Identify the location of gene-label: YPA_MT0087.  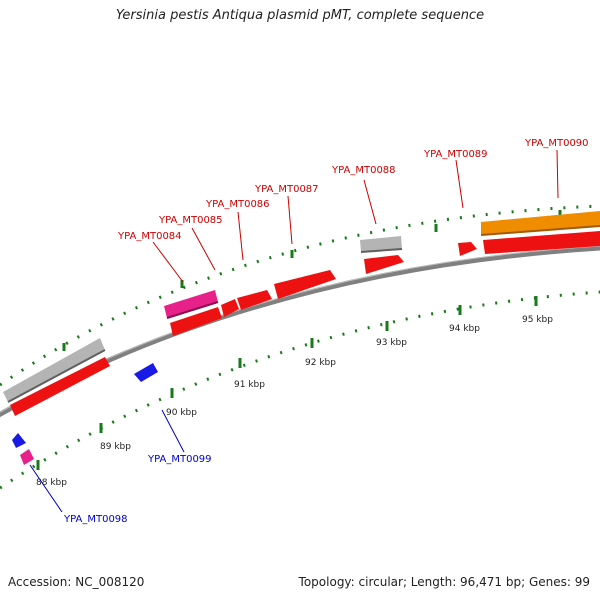
(286, 189).